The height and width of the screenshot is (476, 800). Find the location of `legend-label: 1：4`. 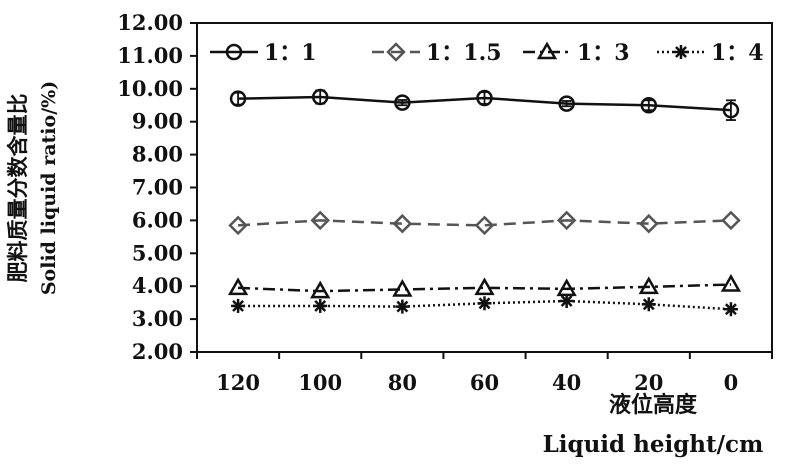

legend-label: 1：4 is located at coordinates (737, 53).